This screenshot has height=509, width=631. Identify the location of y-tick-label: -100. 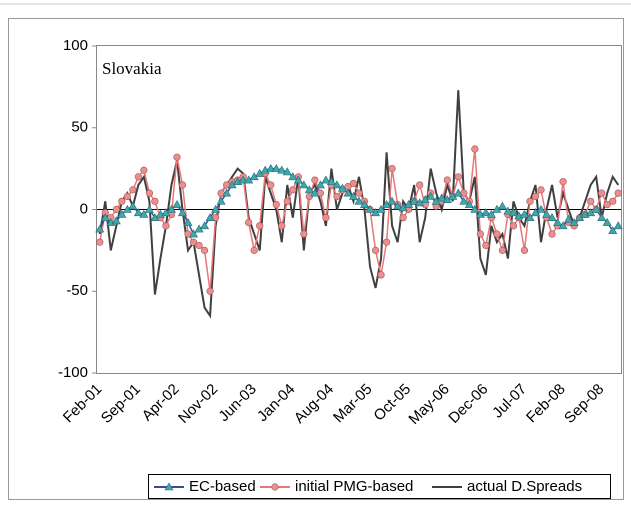
(73, 372).